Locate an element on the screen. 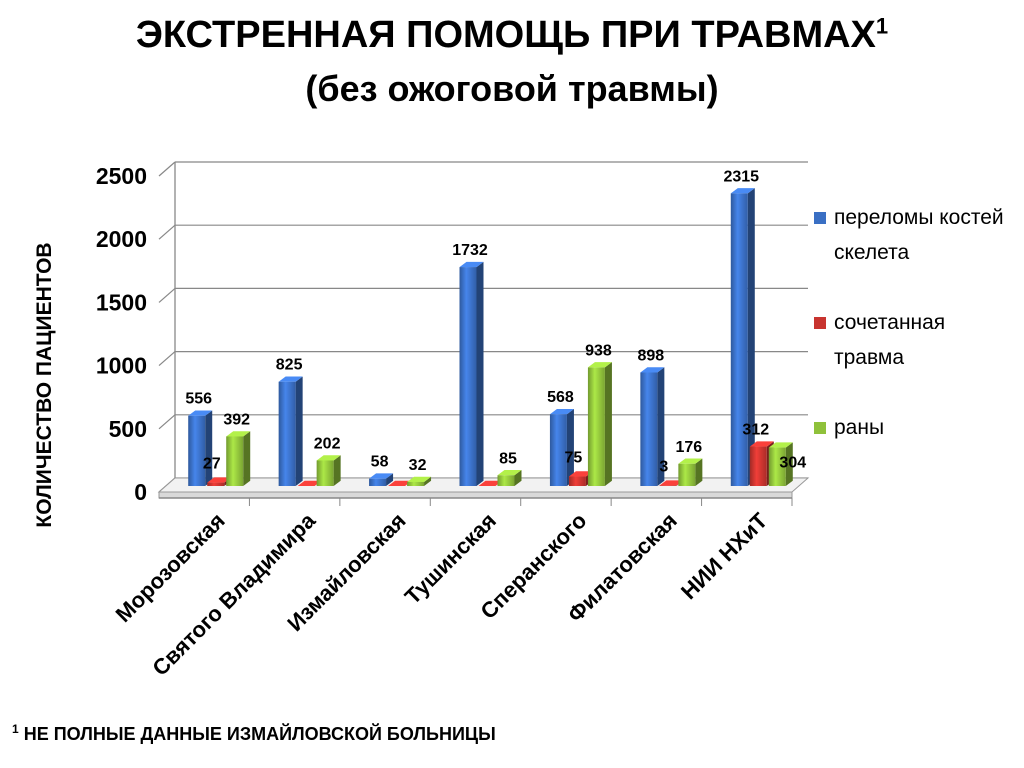 The image size is (1024, 768). data-label: 3 is located at coordinates (663, 467).